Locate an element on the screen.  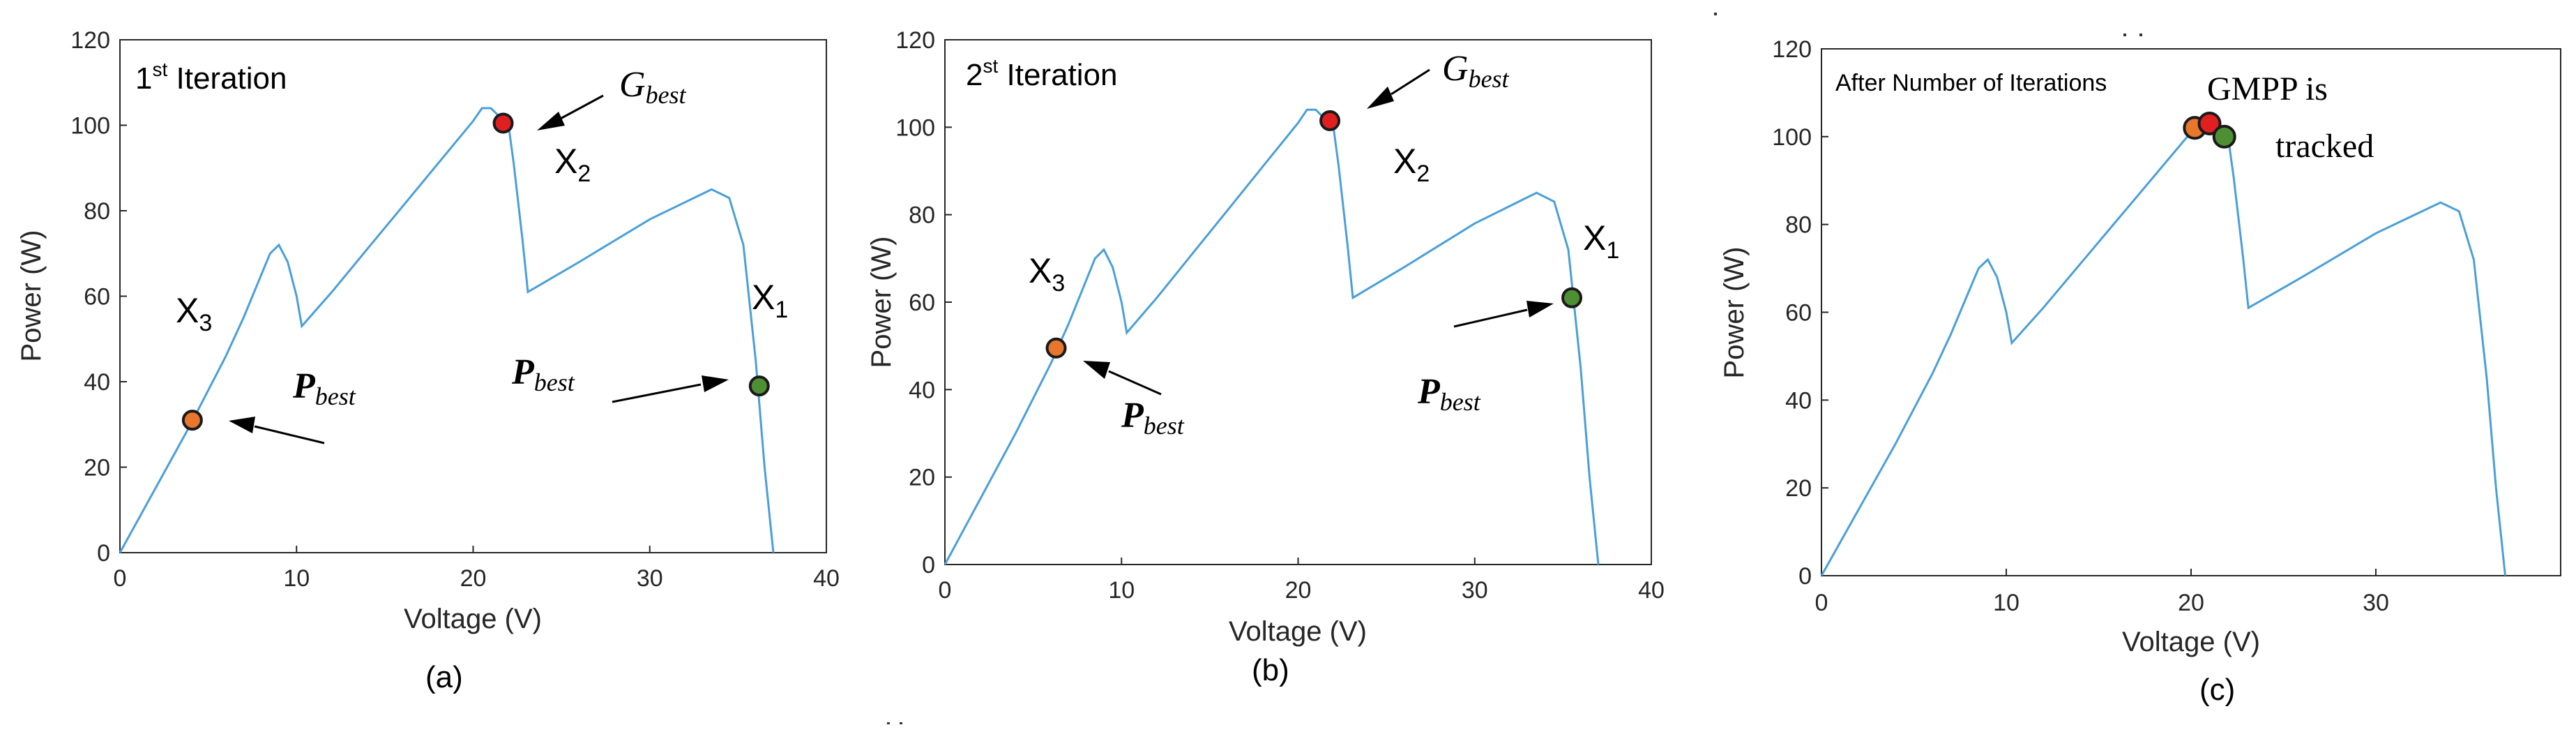
panel-b-pbest-left-base: P is located at coordinates (1132, 416).